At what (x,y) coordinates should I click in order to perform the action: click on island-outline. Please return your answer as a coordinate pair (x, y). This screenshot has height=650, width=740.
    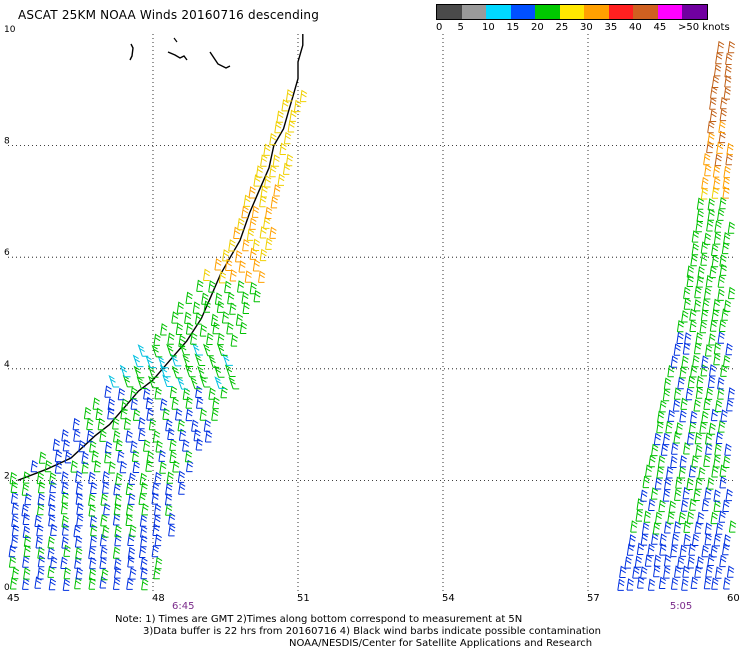
    Looking at the image, I should click on (131, 52).